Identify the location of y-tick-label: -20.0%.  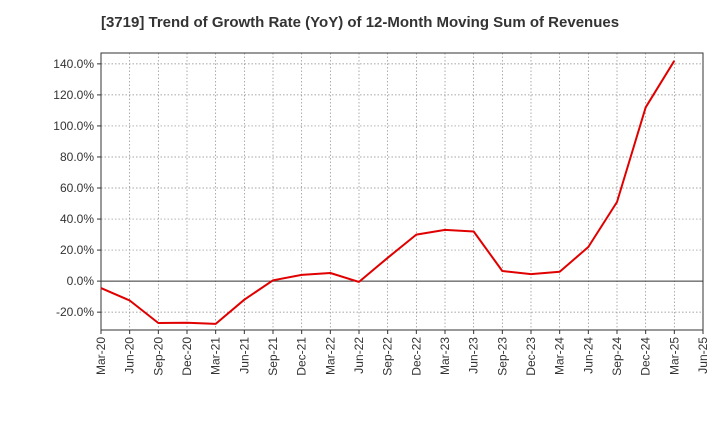
(75, 312).